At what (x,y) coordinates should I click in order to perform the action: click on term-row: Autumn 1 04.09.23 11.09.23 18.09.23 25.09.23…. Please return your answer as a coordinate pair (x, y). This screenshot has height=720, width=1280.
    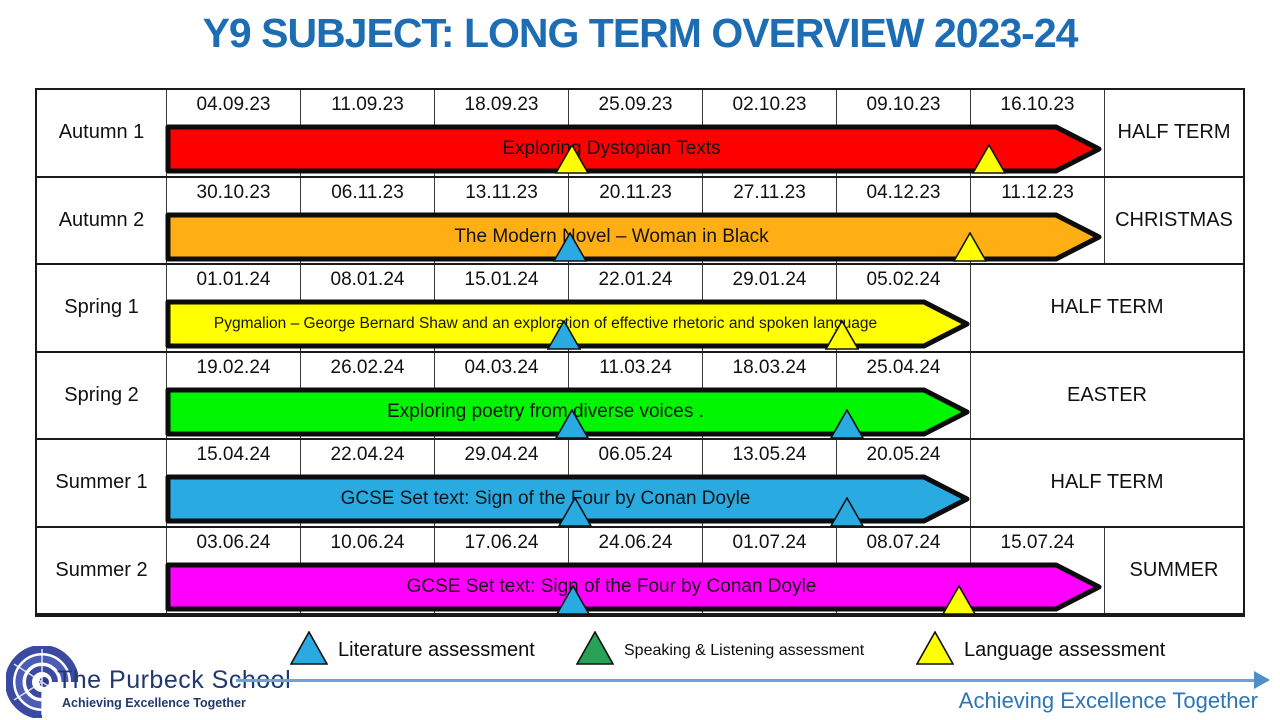
    Looking at the image, I should click on (640, 134).